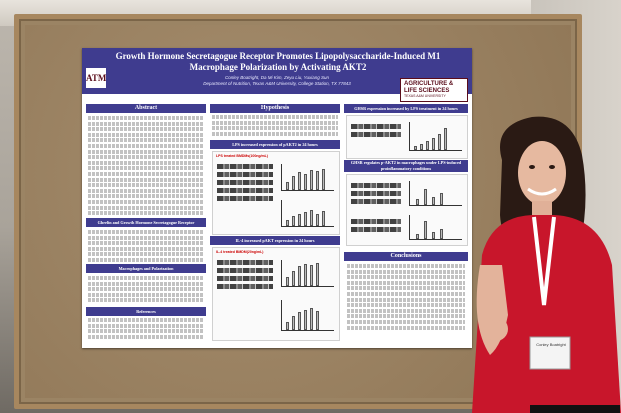 This screenshot has width=621, height=413. What do you see at coordinates (275, 126) in the screenshot?
I see `hypothesis-text` at bounding box center [275, 126].